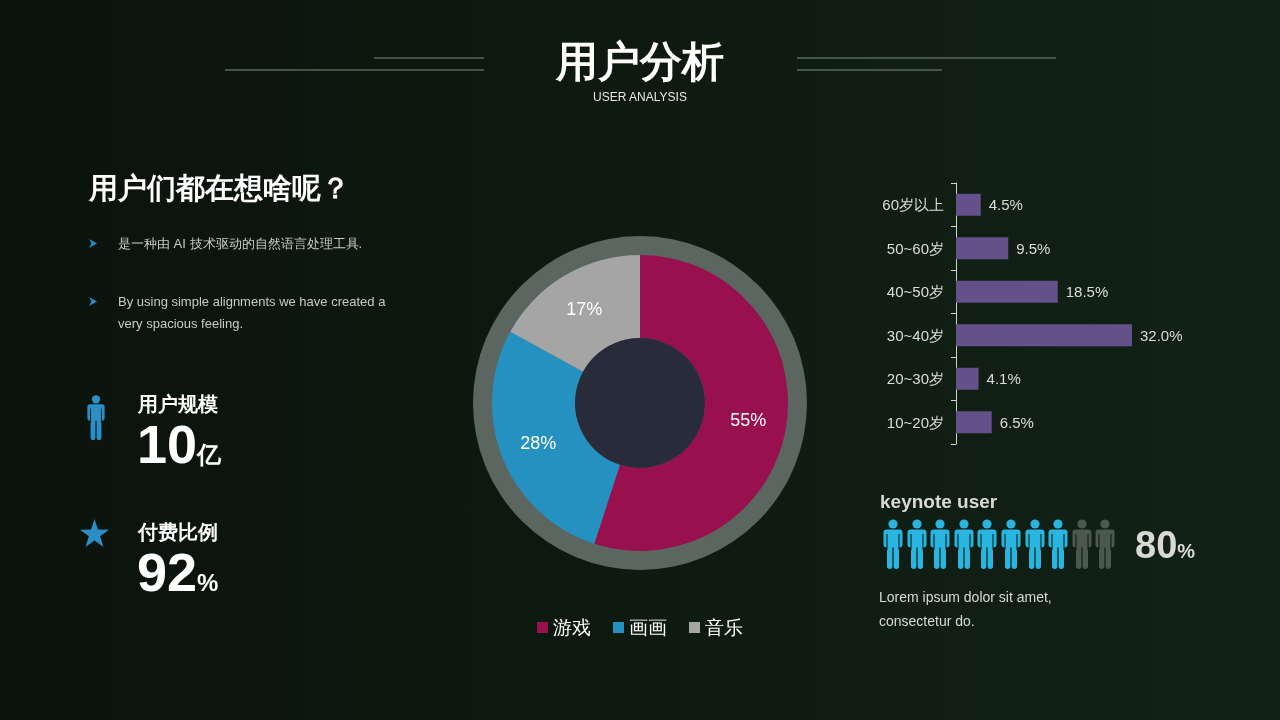 Image resolution: width=1280 pixels, height=720 pixels. I want to click on data-label: 28%, so click(538, 443).